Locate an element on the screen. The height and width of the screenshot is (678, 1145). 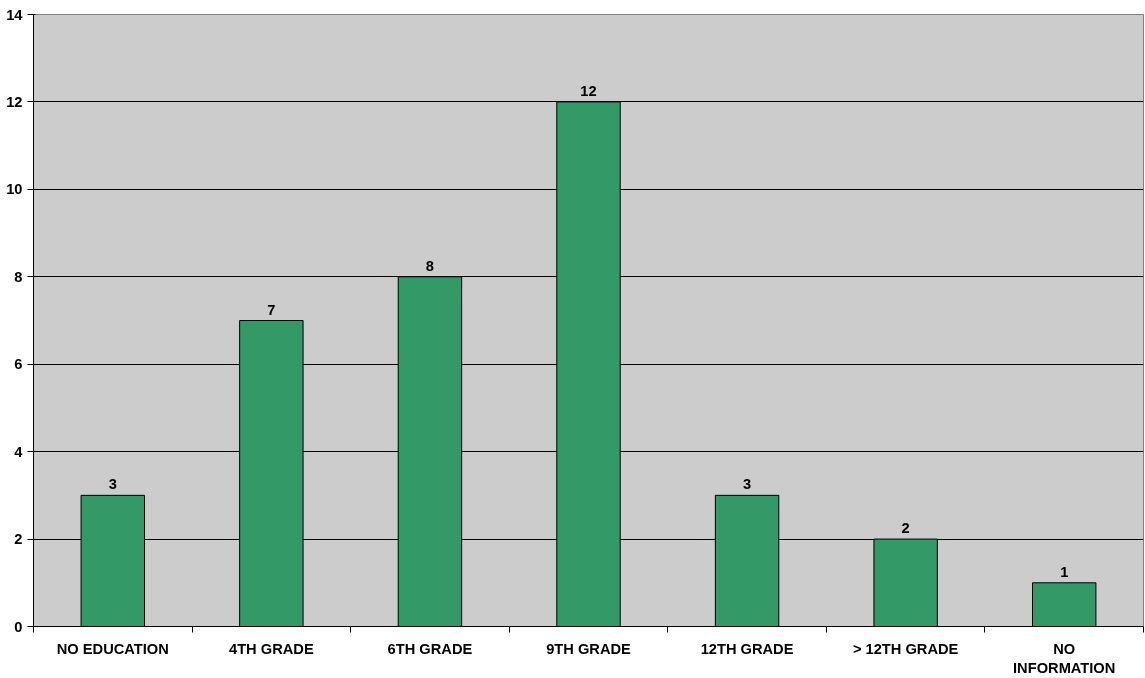
x-tick-label: 12TH GRADE is located at coordinates (747, 648).